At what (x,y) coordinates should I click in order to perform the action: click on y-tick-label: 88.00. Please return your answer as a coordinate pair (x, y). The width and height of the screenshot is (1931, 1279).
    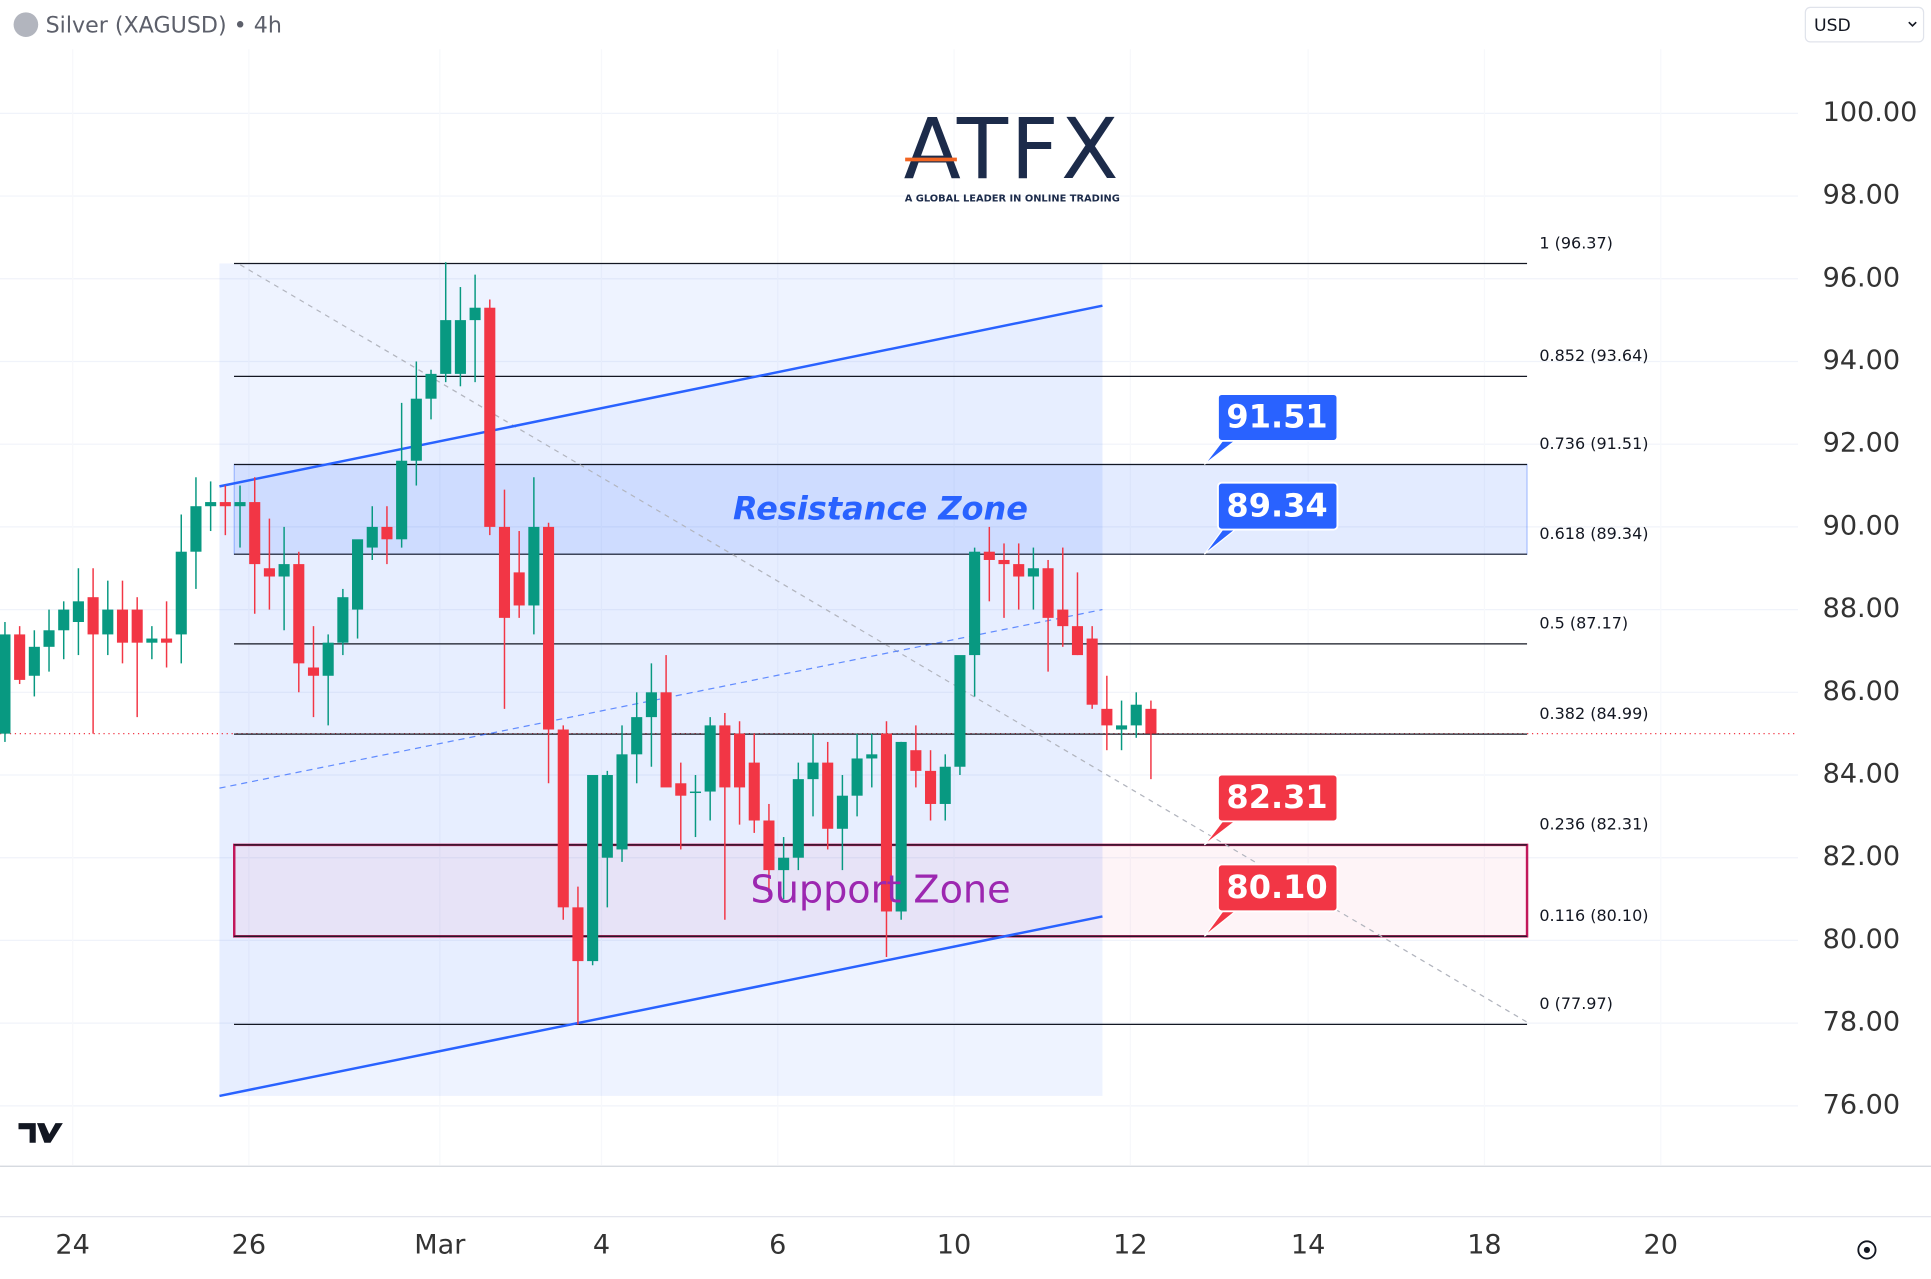
    Looking at the image, I should click on (1862, 608).